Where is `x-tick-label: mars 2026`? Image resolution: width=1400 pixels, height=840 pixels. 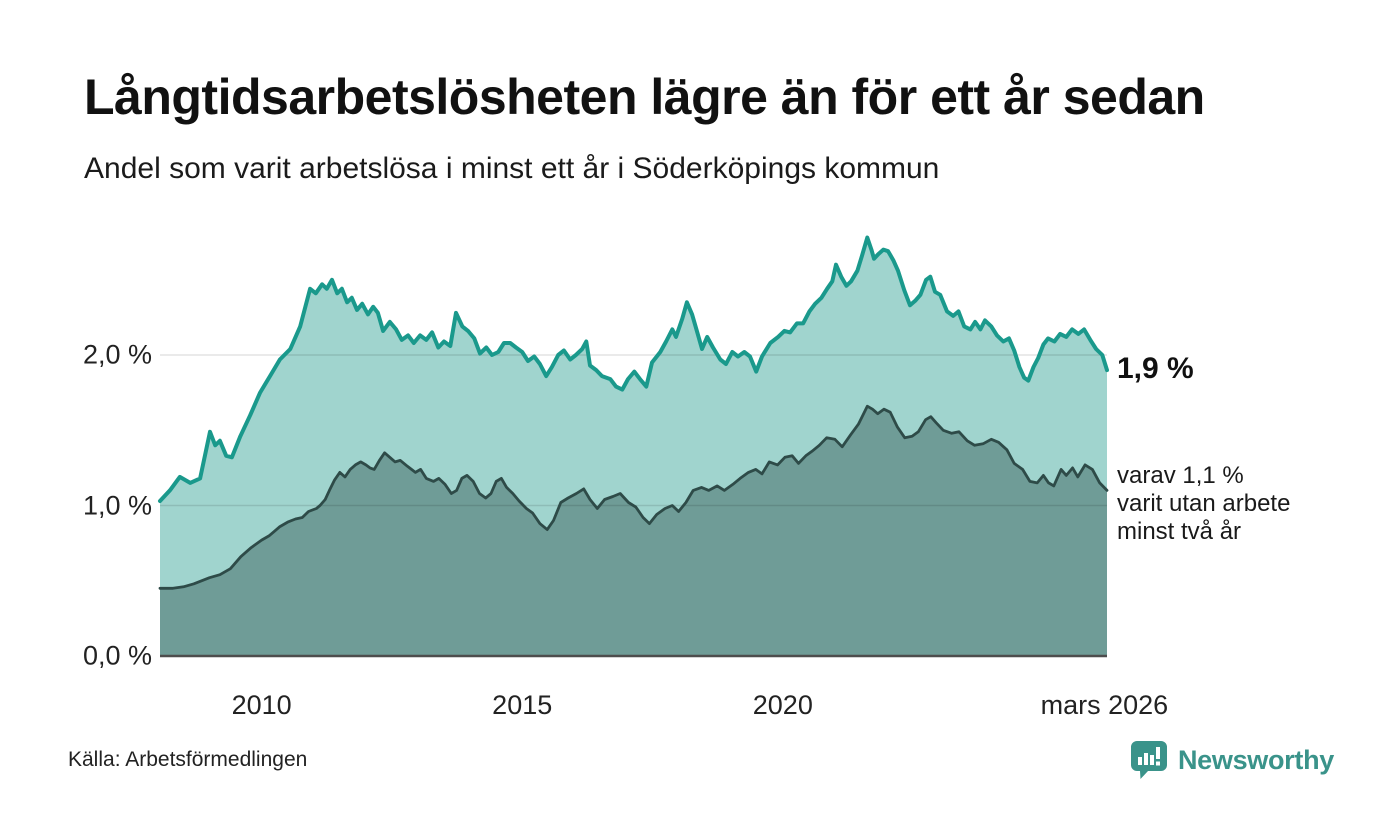 x-tick-label: mars 2026 is located at coordinates (1104, 705).